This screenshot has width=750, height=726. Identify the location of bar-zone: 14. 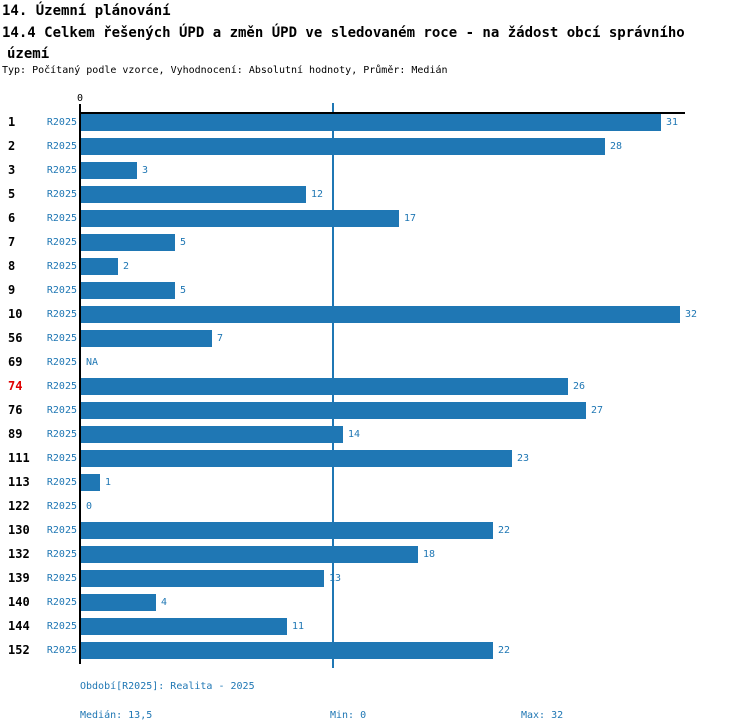
(415, 434).